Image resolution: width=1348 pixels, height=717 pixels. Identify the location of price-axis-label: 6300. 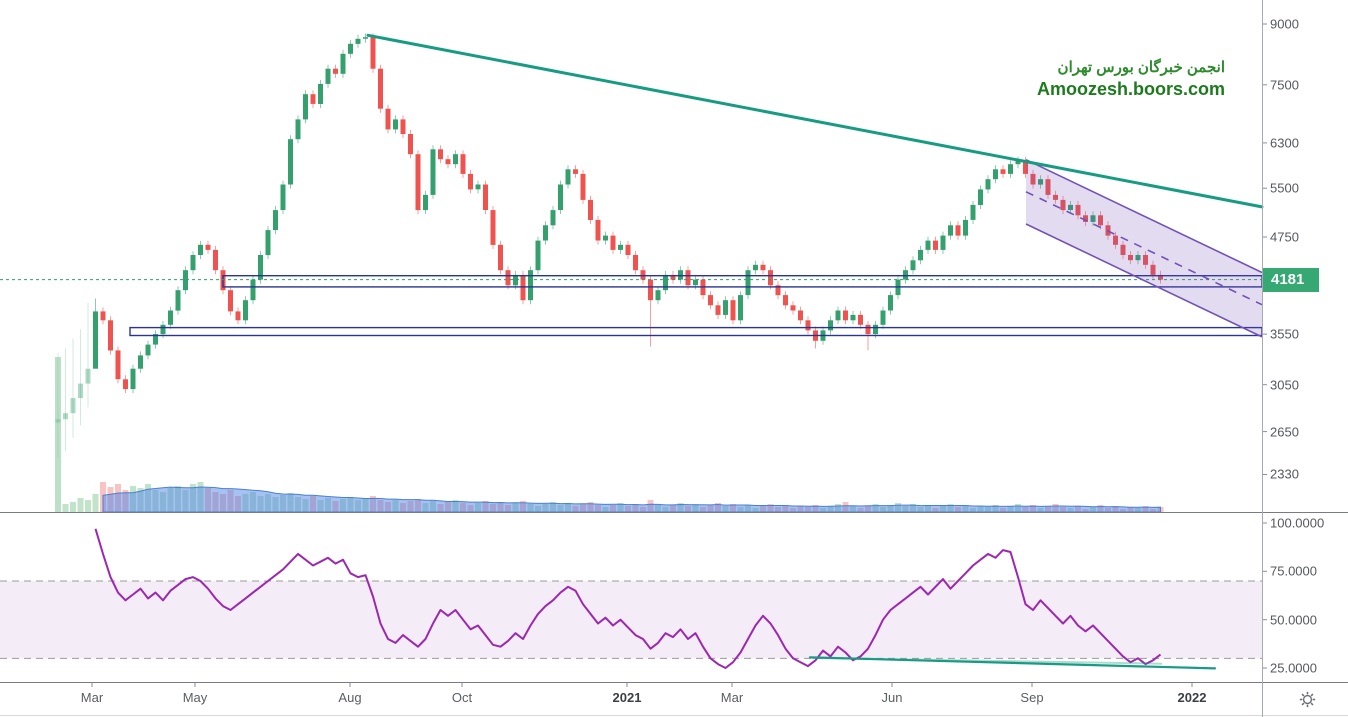
(1284, 143).